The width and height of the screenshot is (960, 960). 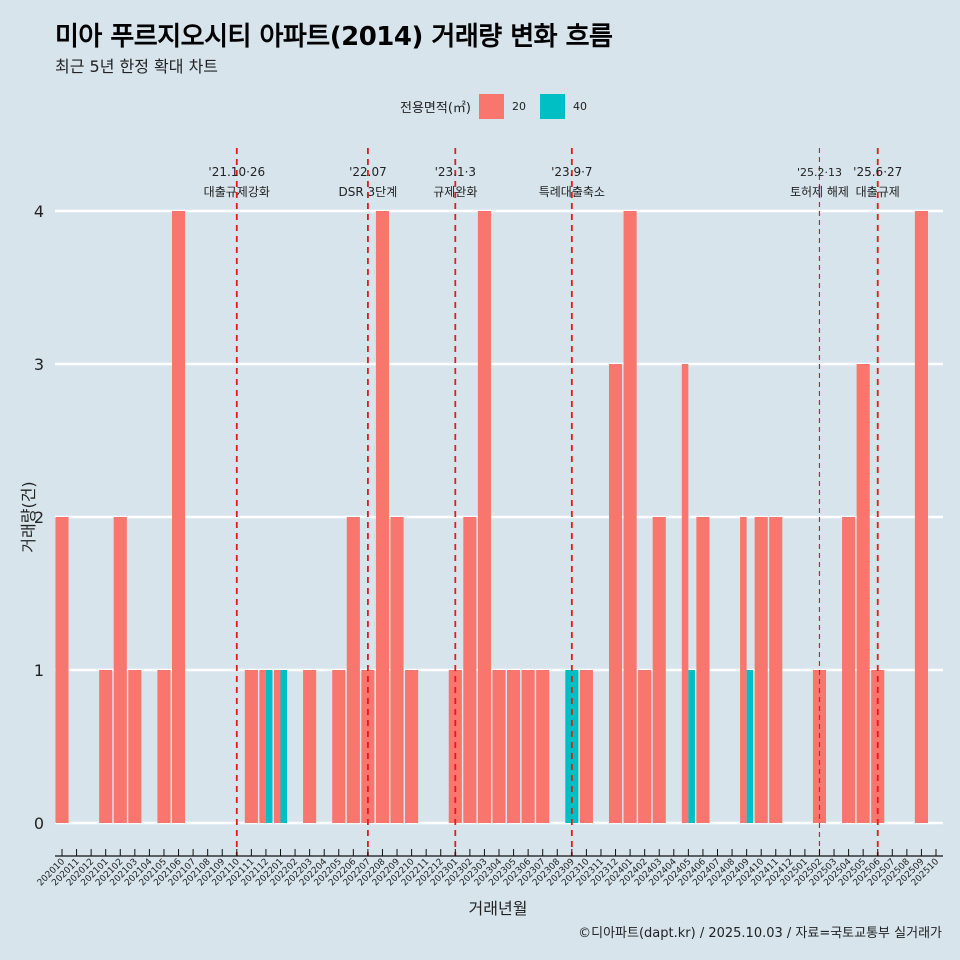 I want to click on x-axis-title: 거래년월, so click(x=498, y=908).